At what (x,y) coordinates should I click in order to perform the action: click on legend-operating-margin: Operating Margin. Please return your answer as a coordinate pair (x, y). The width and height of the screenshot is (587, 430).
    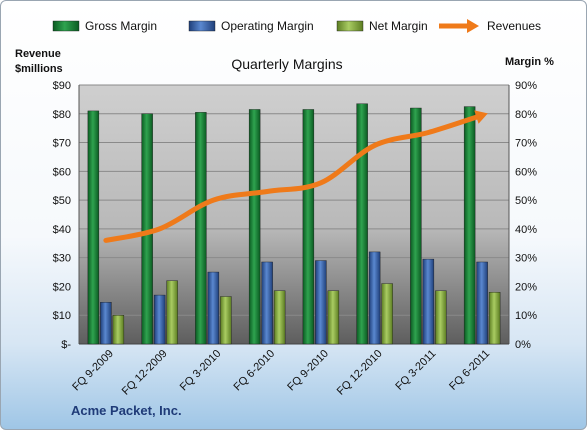
    Looking at the image, I should click on (251, 26).